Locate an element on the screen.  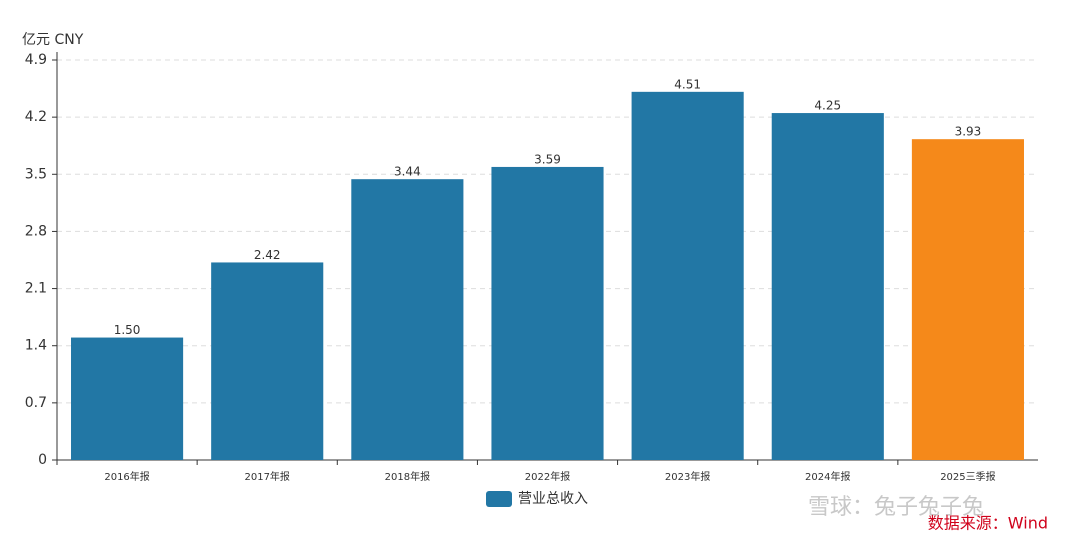
x-tick-label: 2016年报 is located at coordinates (126, 476).